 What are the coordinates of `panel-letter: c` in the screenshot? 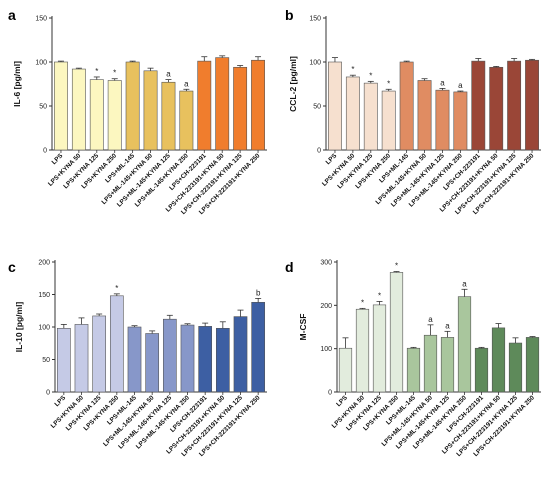 It's located at (12, 267).